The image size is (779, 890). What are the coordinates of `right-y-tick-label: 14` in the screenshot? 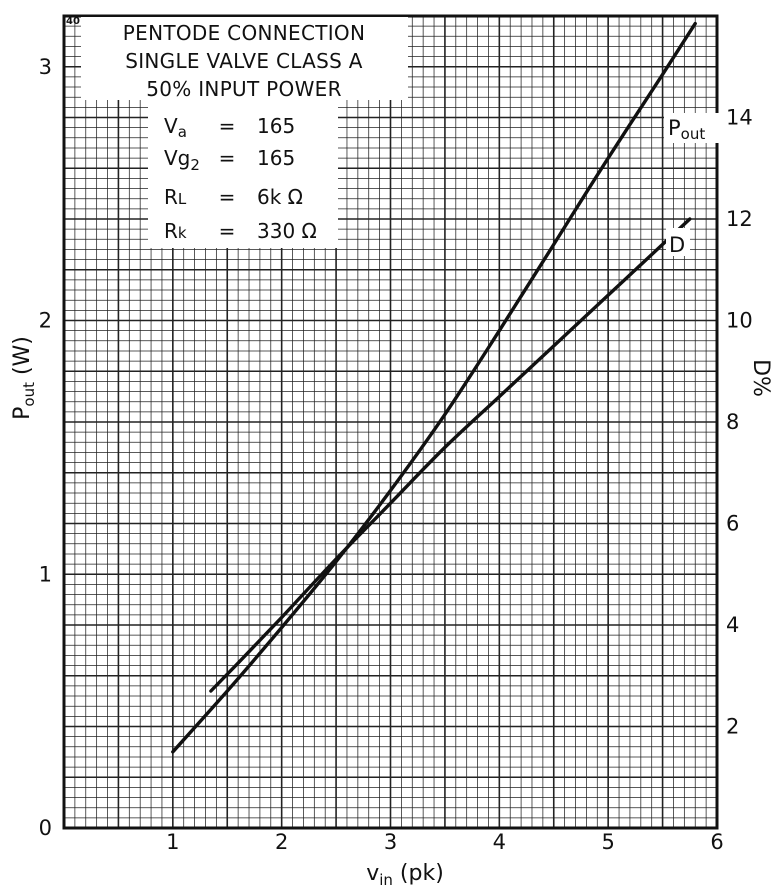 It's located at (739, 118).